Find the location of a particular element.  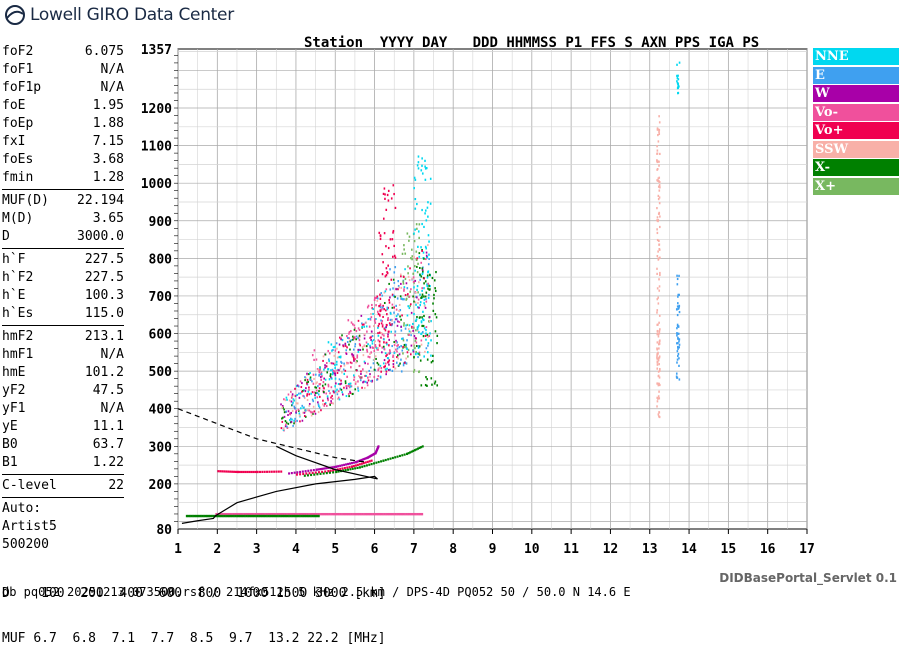

param-value: 227.5 is located at coordinates (104, 259).